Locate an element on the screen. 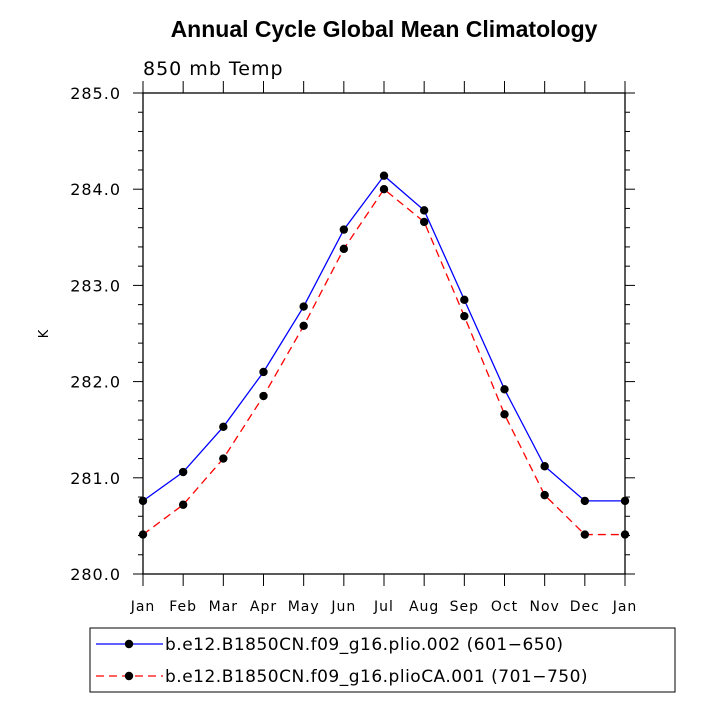 Image resolution: width=713 pixels, height=713 pixels. legend-label: b.e12.B1850CN.f09_g16.plio.002 (601−650) is located at coordinates (364, 645).